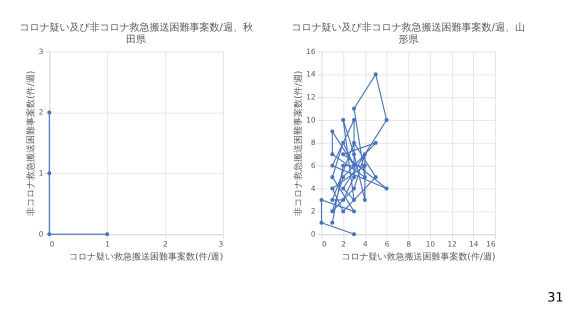  Describe the element at coordinates (409, 243) in the screenshot. I see `x-tick-label: 8` at that location.